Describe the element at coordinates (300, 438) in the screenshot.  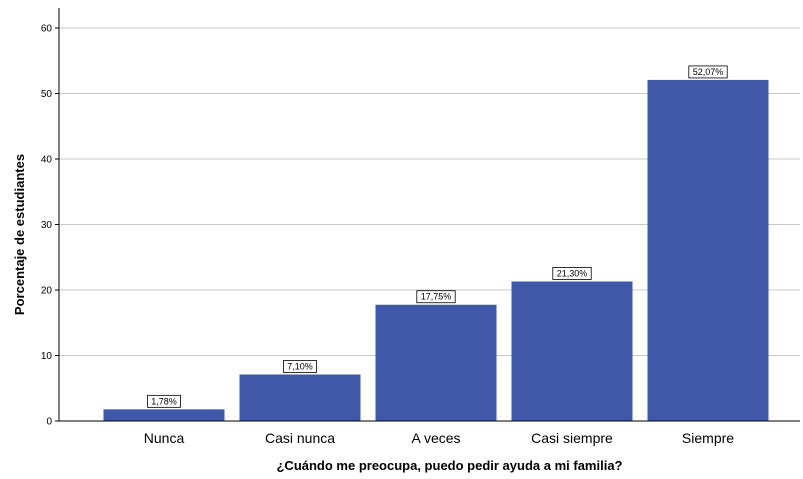
I see `x-category-label: Casi nunca` at that location.